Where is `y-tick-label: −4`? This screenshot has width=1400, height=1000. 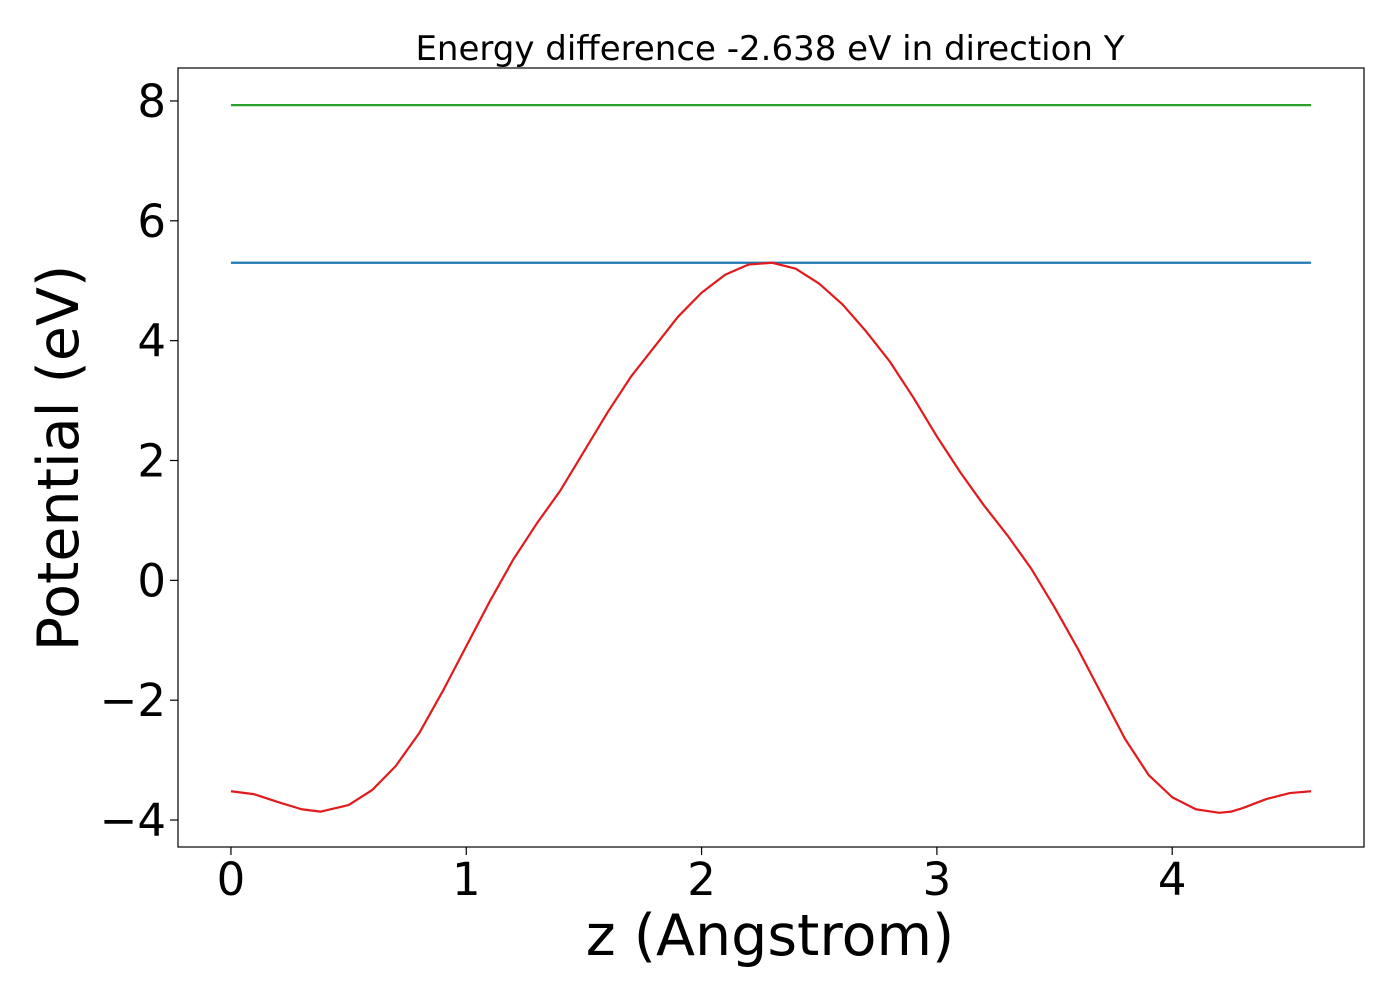
y-tick-label: −4 is located at coordinates (133, 820).